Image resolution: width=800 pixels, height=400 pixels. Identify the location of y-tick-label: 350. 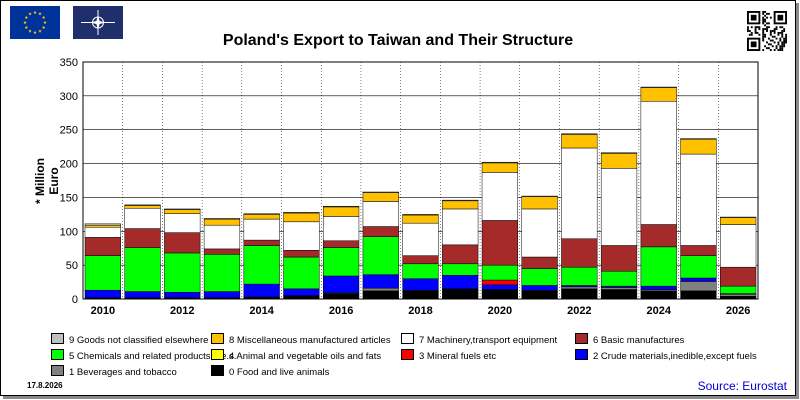
(69, 63).